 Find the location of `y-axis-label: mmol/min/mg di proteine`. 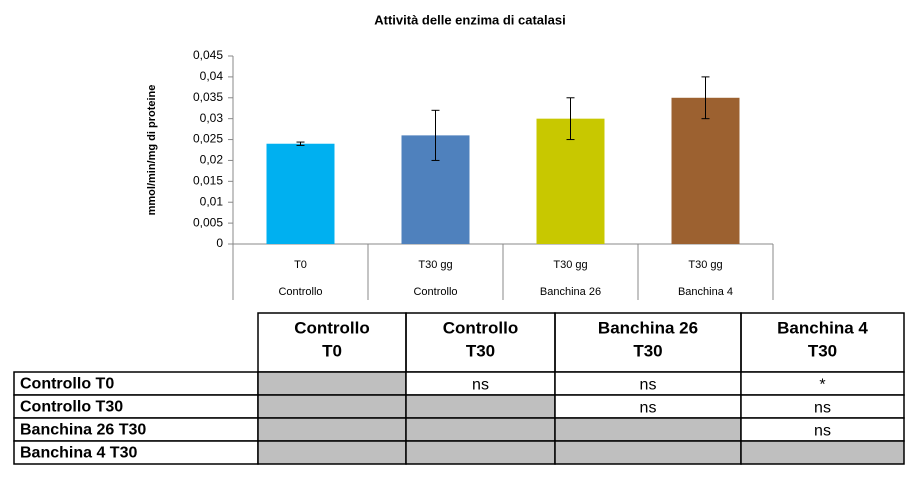

y-axis-label: mmol/min/mg di proteine is located at coordinates (152, 150).